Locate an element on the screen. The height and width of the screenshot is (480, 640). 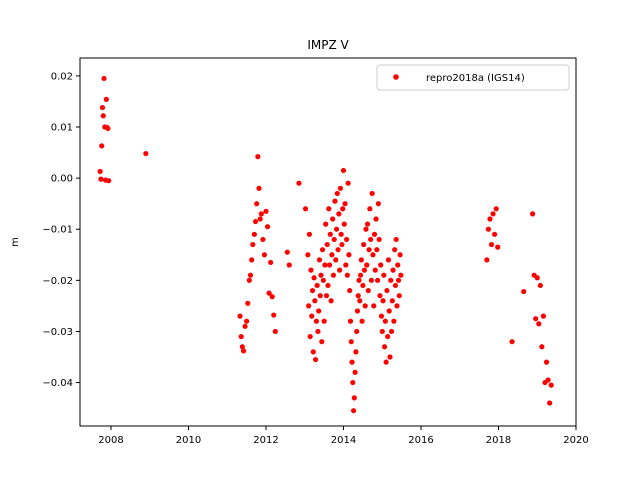
y-tick-label: 0.00 is located at coordinates (62, 179).